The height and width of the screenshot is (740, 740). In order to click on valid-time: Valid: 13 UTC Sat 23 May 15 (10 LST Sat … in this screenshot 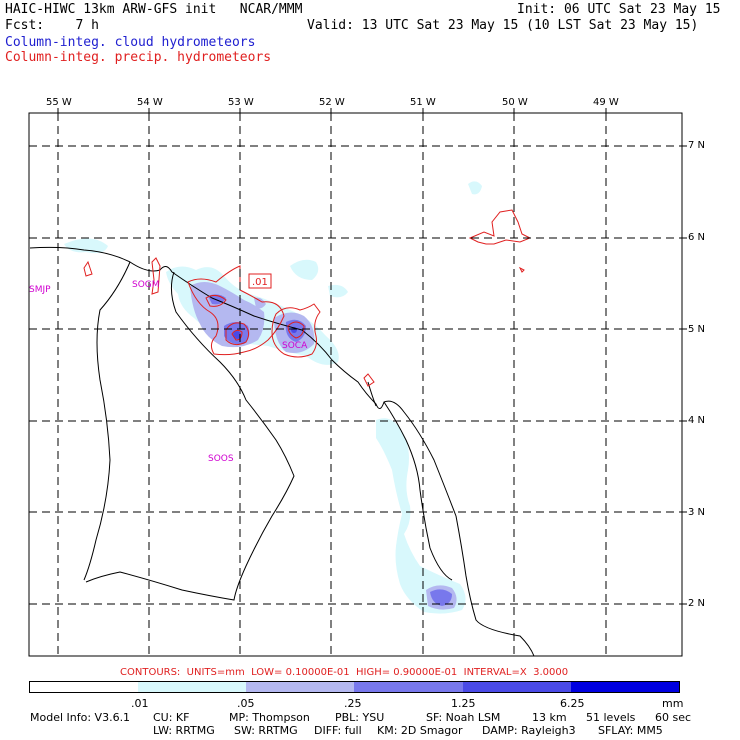, I will do `click(503, 25)`.